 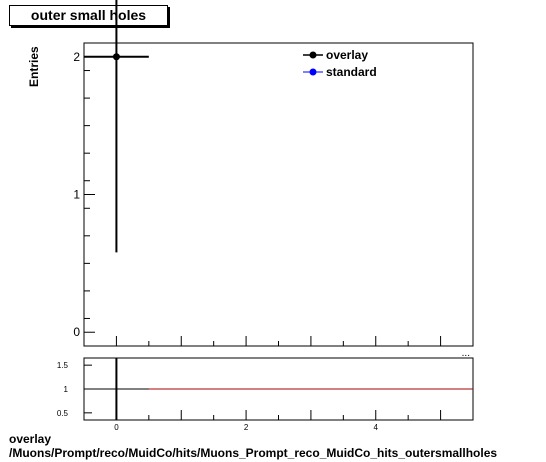 I want to click on main-y-tick-label: 2, so click(x=76, y=57).